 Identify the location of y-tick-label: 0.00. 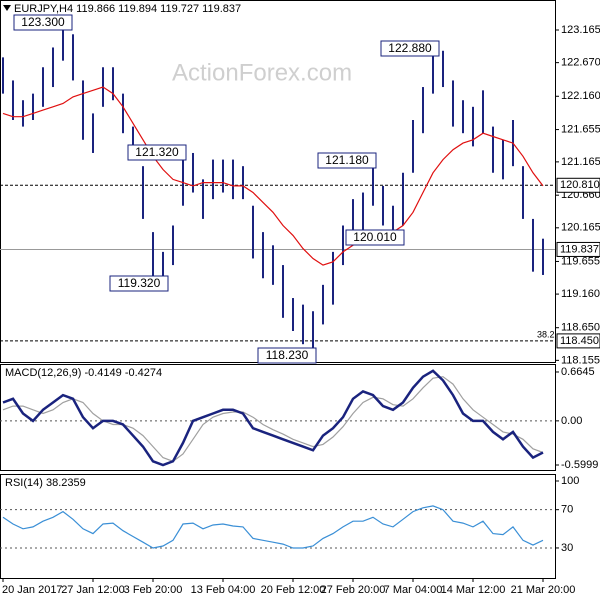
(571, 421).